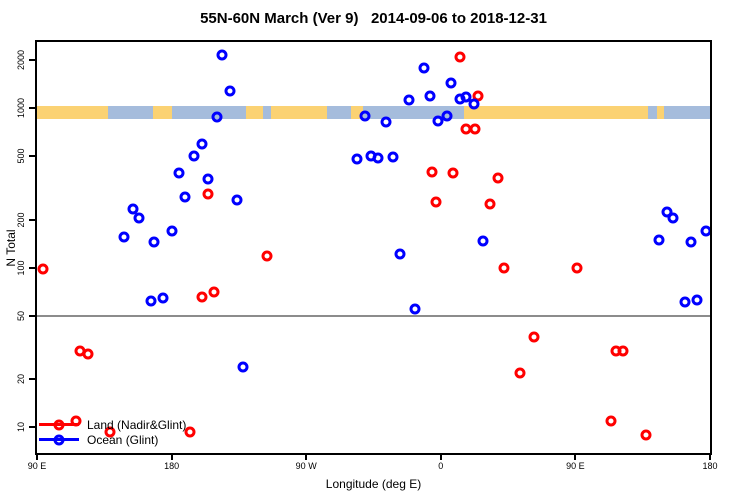 This screenshot has height=500, width=750. I want to click on legend: Land (Nadir&Glint) Ocean (Glint), so click(112, 432).